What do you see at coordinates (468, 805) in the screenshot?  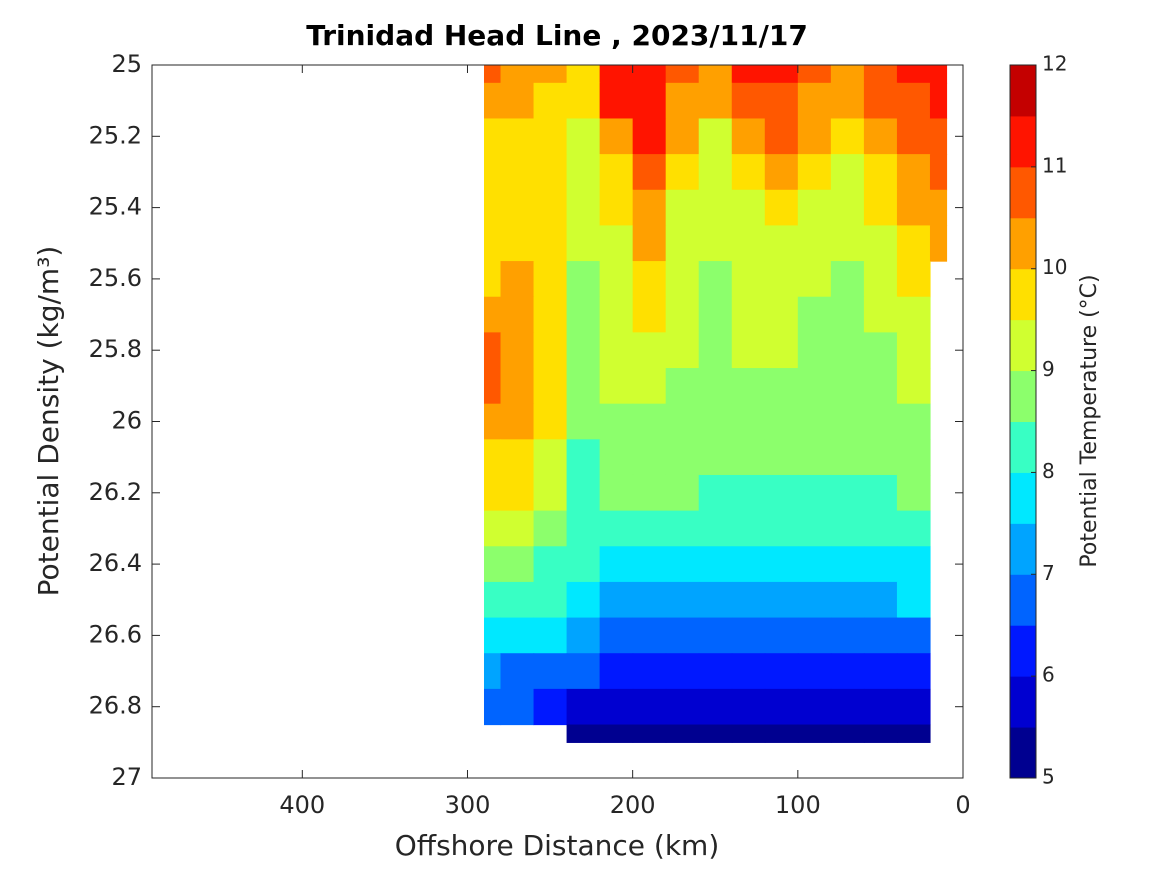 I see `x-tick-label: 300` at bounding box center [468, 805].